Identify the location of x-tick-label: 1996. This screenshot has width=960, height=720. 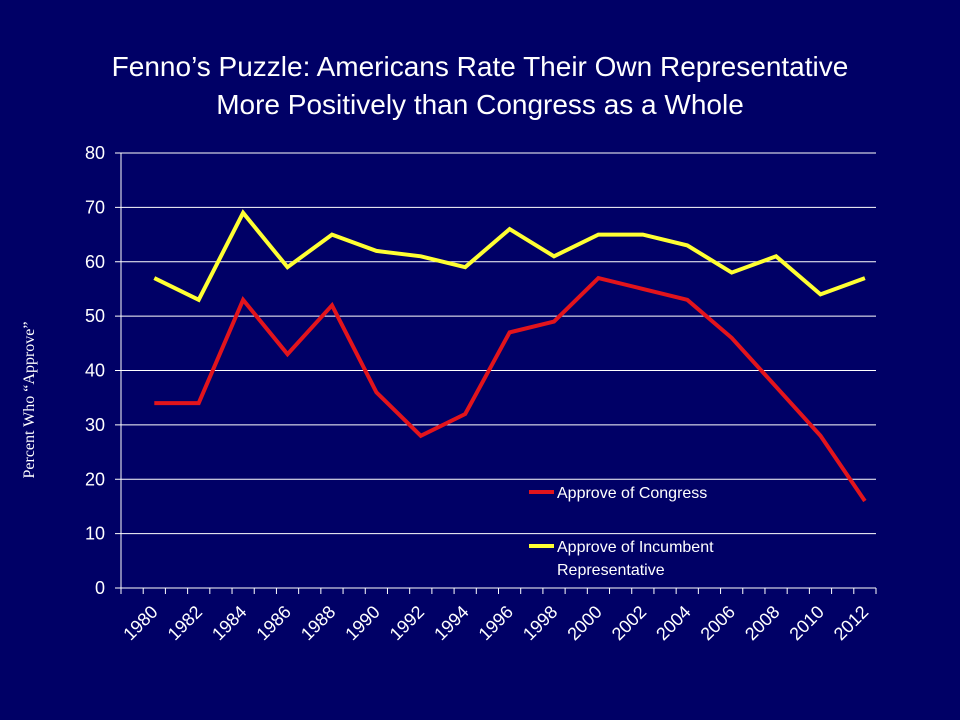
(496, 623).